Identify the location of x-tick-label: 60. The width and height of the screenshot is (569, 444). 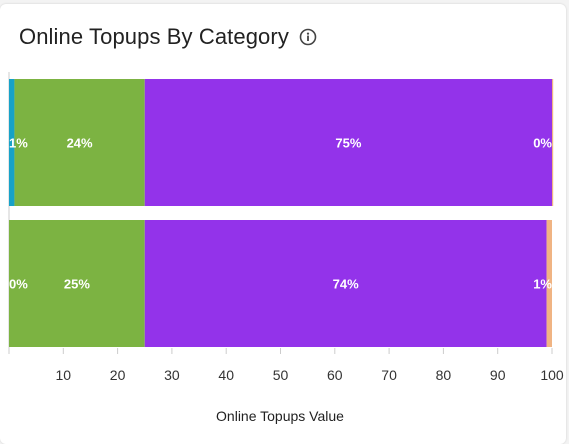
(335, 375).